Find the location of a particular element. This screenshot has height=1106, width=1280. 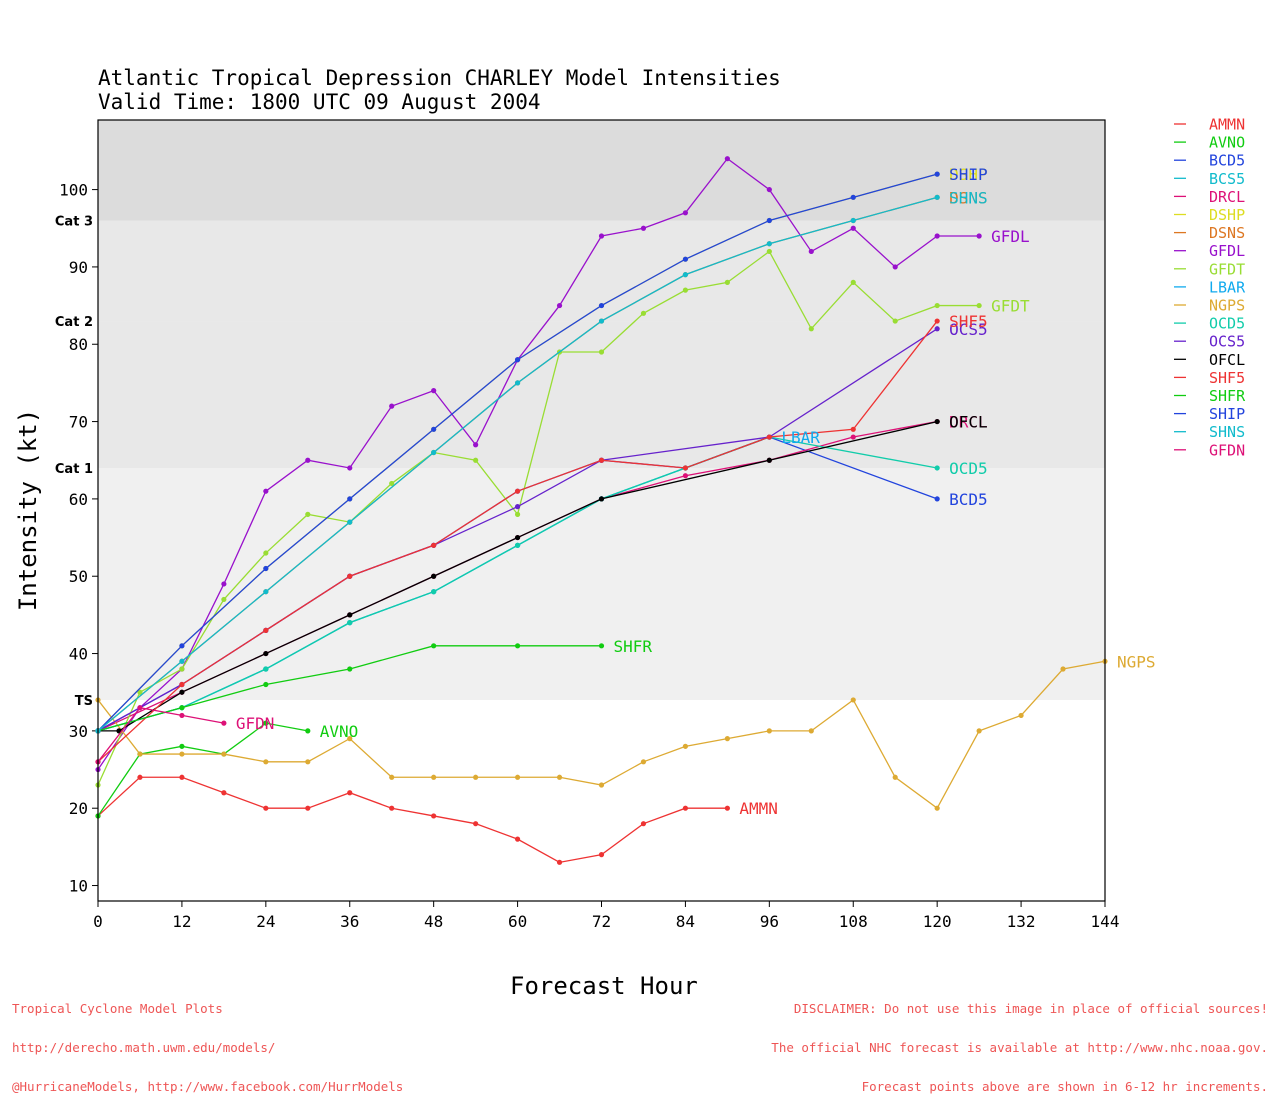

x-tick-label: 48 is located at coordinates (433, 921).